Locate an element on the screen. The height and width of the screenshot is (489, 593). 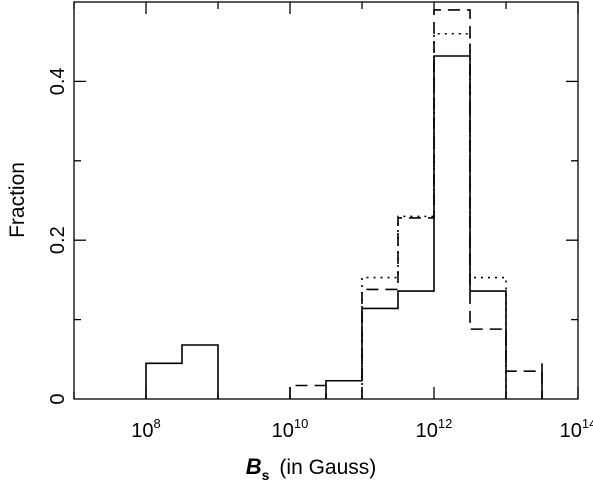
x-tick-label: 1012 is located at coordinates (434, 429).